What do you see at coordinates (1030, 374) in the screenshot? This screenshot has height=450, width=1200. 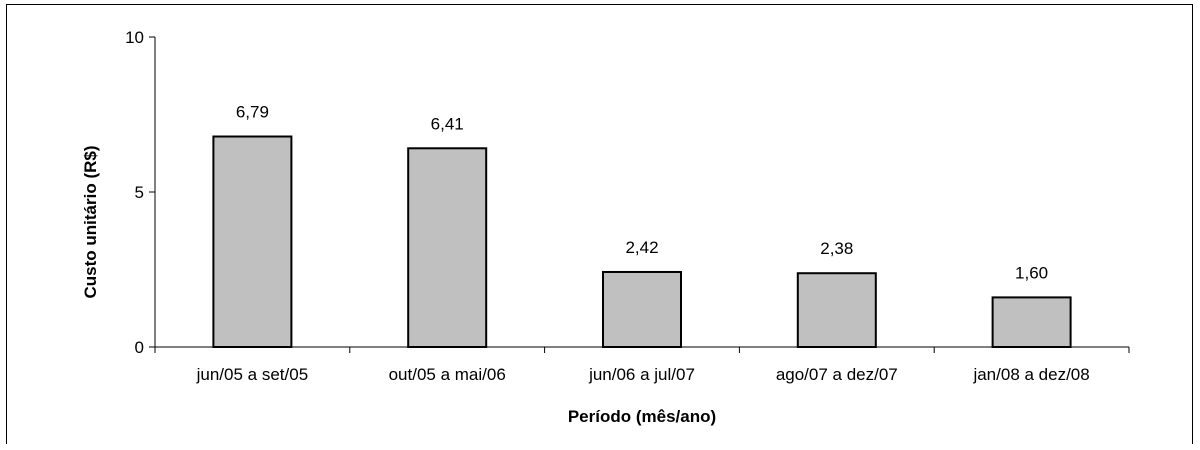 I see `x-tick-label: jan/08 a dez/08` at bounding box center [1030, 374].